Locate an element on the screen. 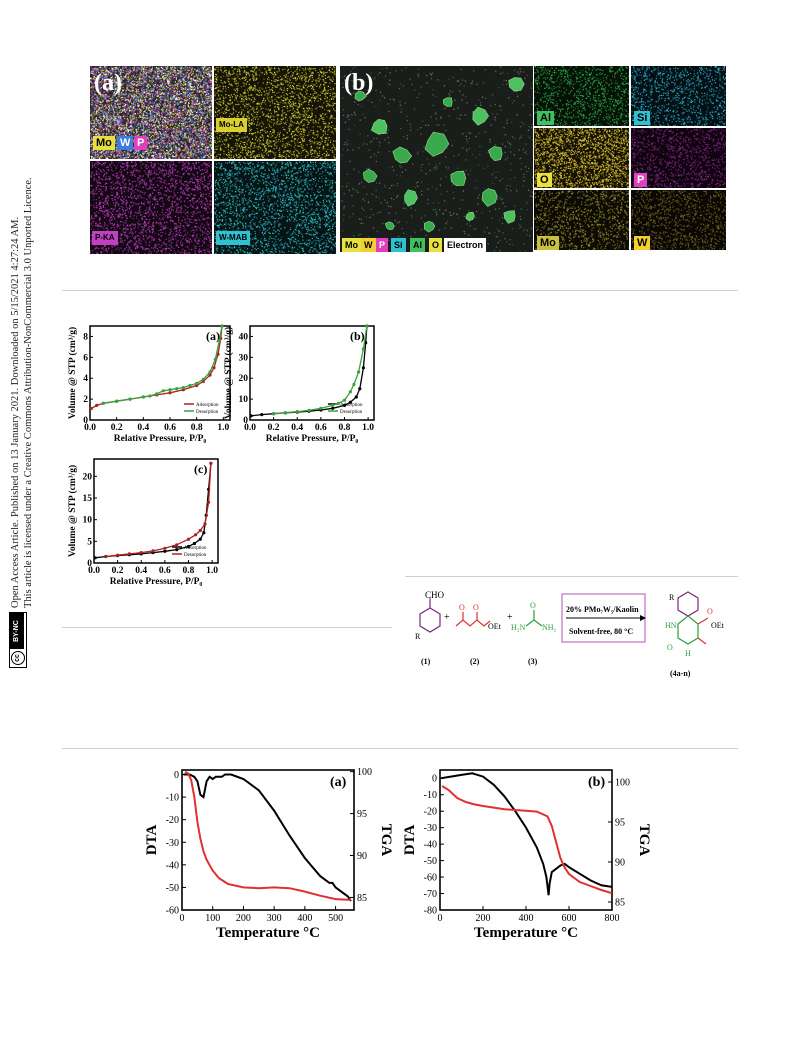 This screenshot has width=793, height=1039. sem-panel-a: Mo-LA P-KA W-MAB (a) Mo W P is located at coordinates (213, 161).